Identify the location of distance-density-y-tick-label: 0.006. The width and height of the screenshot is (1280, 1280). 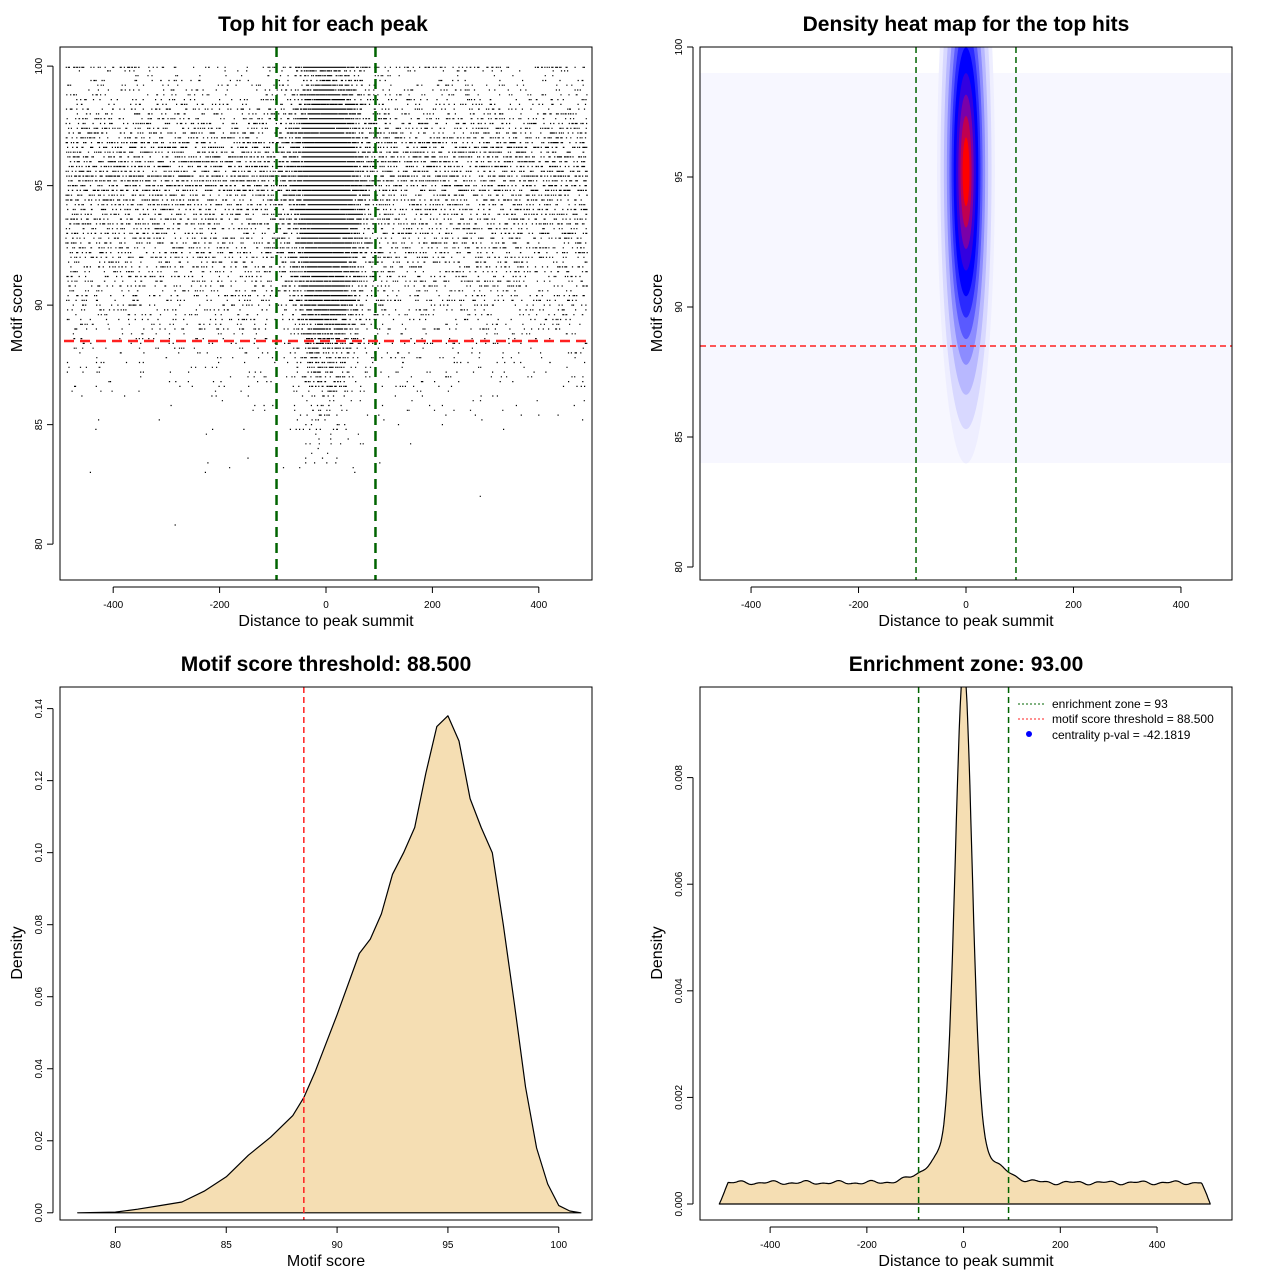
(679, 883).